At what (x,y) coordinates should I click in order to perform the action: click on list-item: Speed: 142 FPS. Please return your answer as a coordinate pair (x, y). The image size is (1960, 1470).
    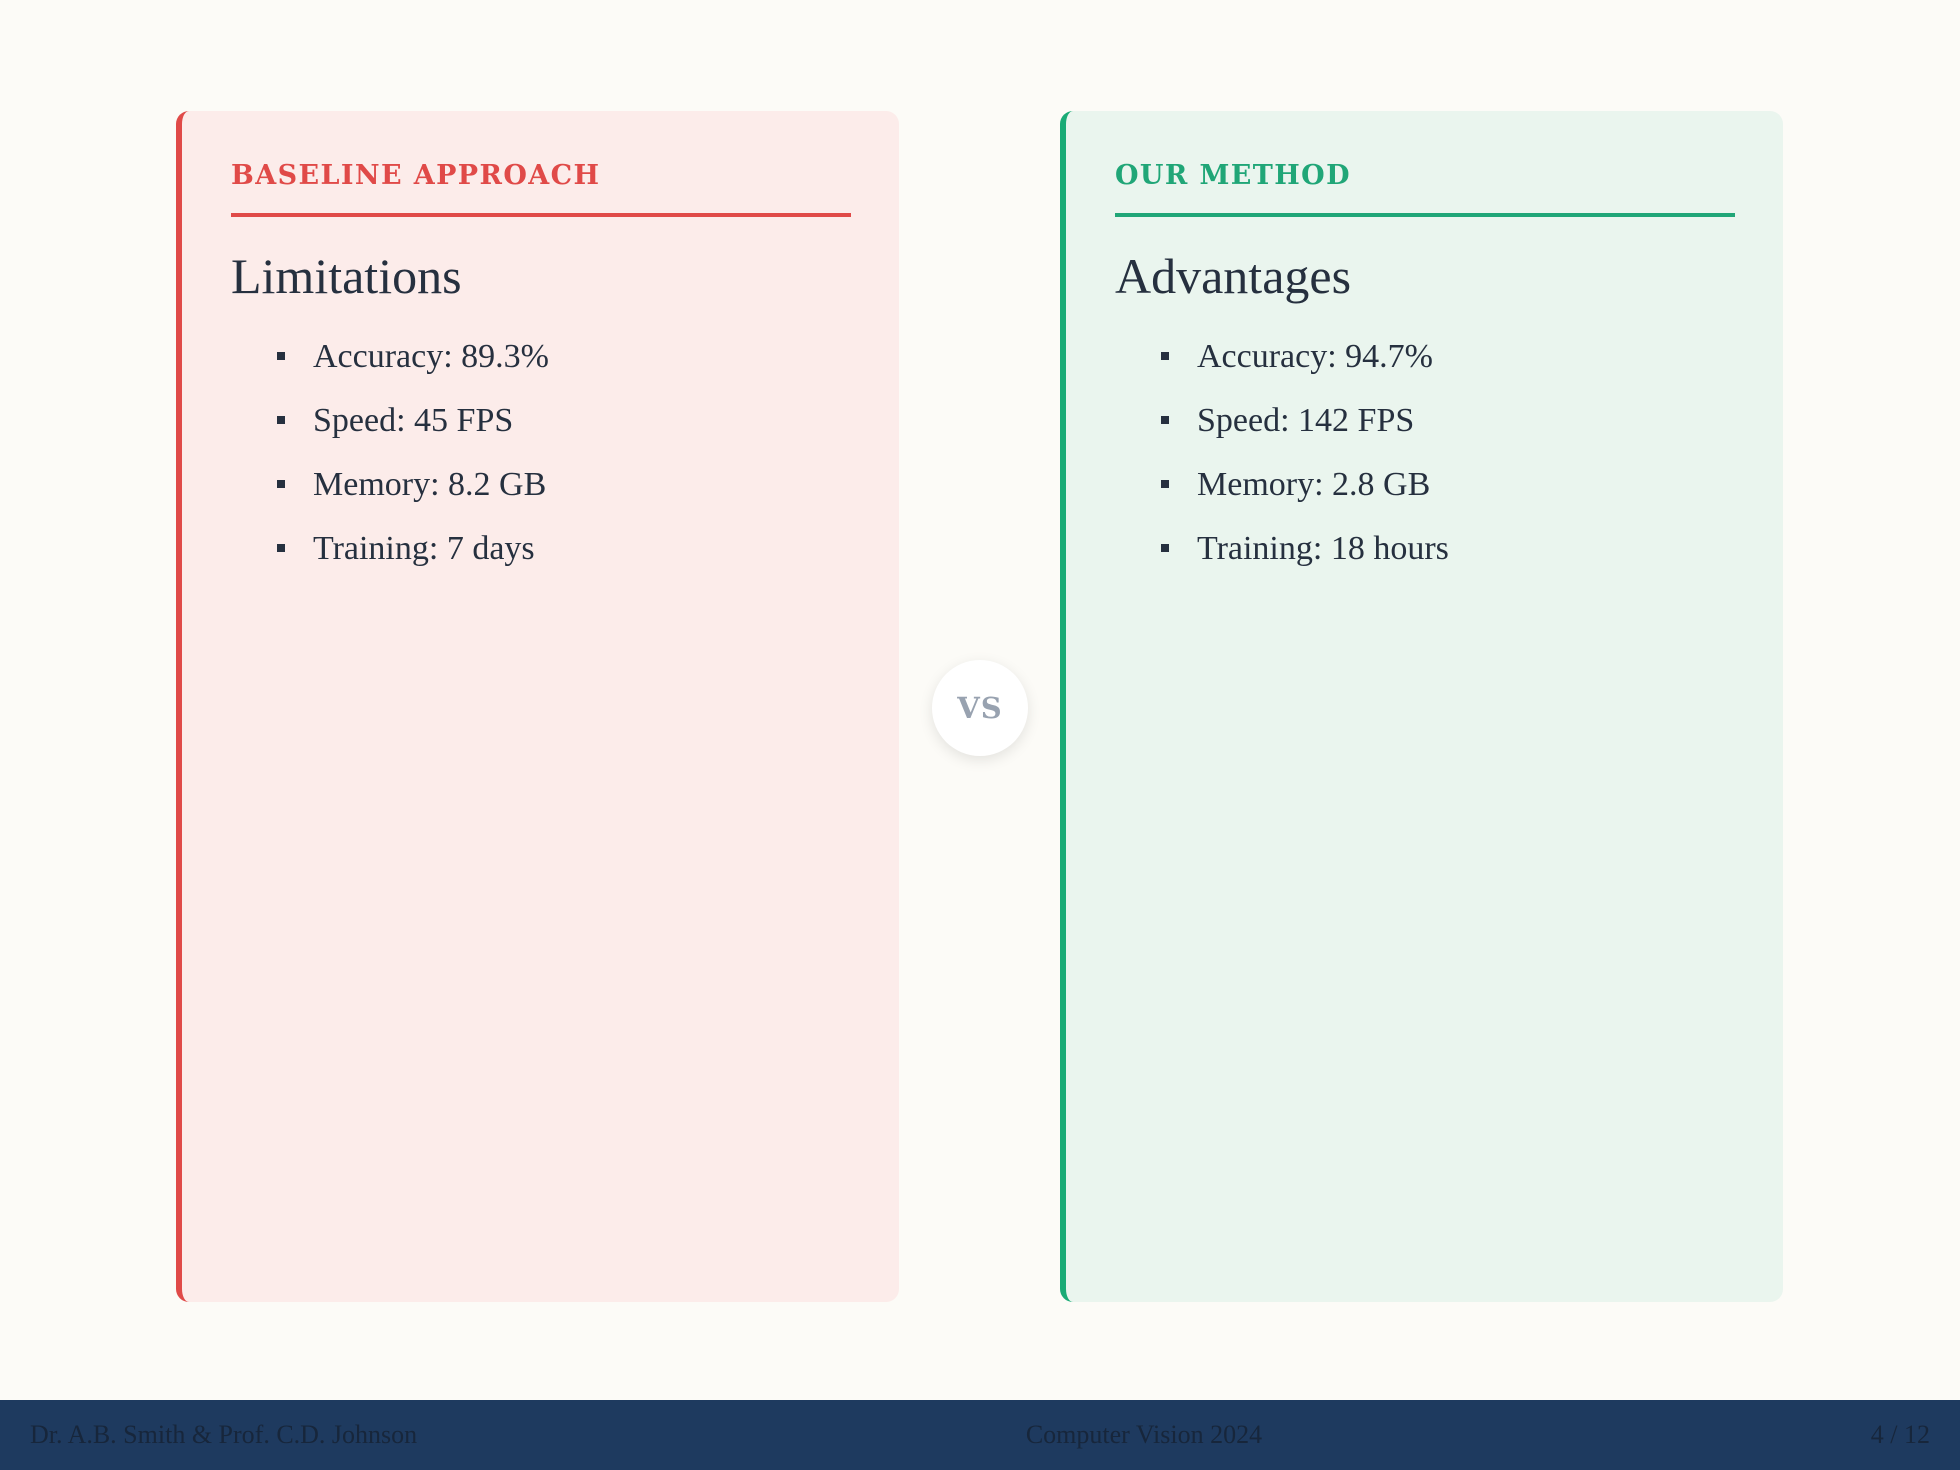
    Looking at the image, I should click on (1425, 436).